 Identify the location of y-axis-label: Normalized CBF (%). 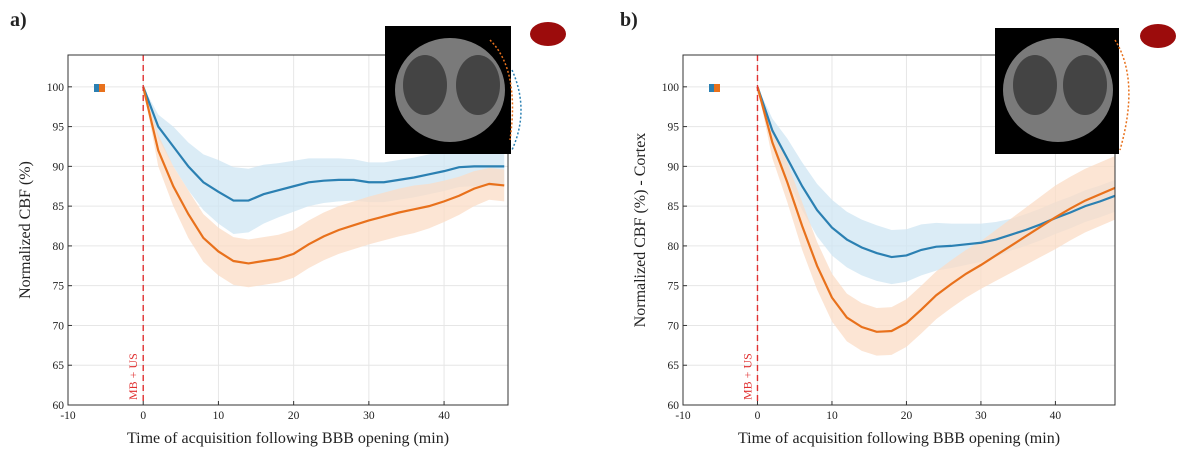
(25, 230).